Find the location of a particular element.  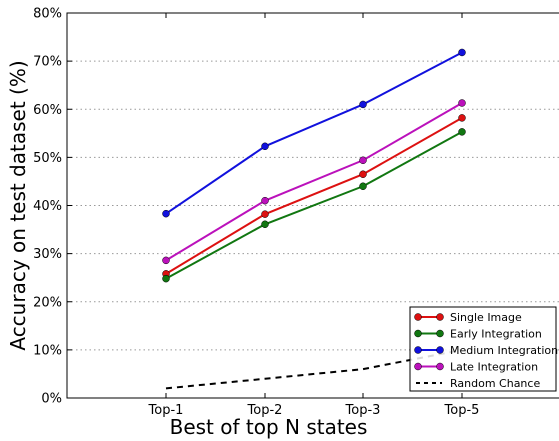

legend-label: Medium Integration is located at coordinates (504, 350).